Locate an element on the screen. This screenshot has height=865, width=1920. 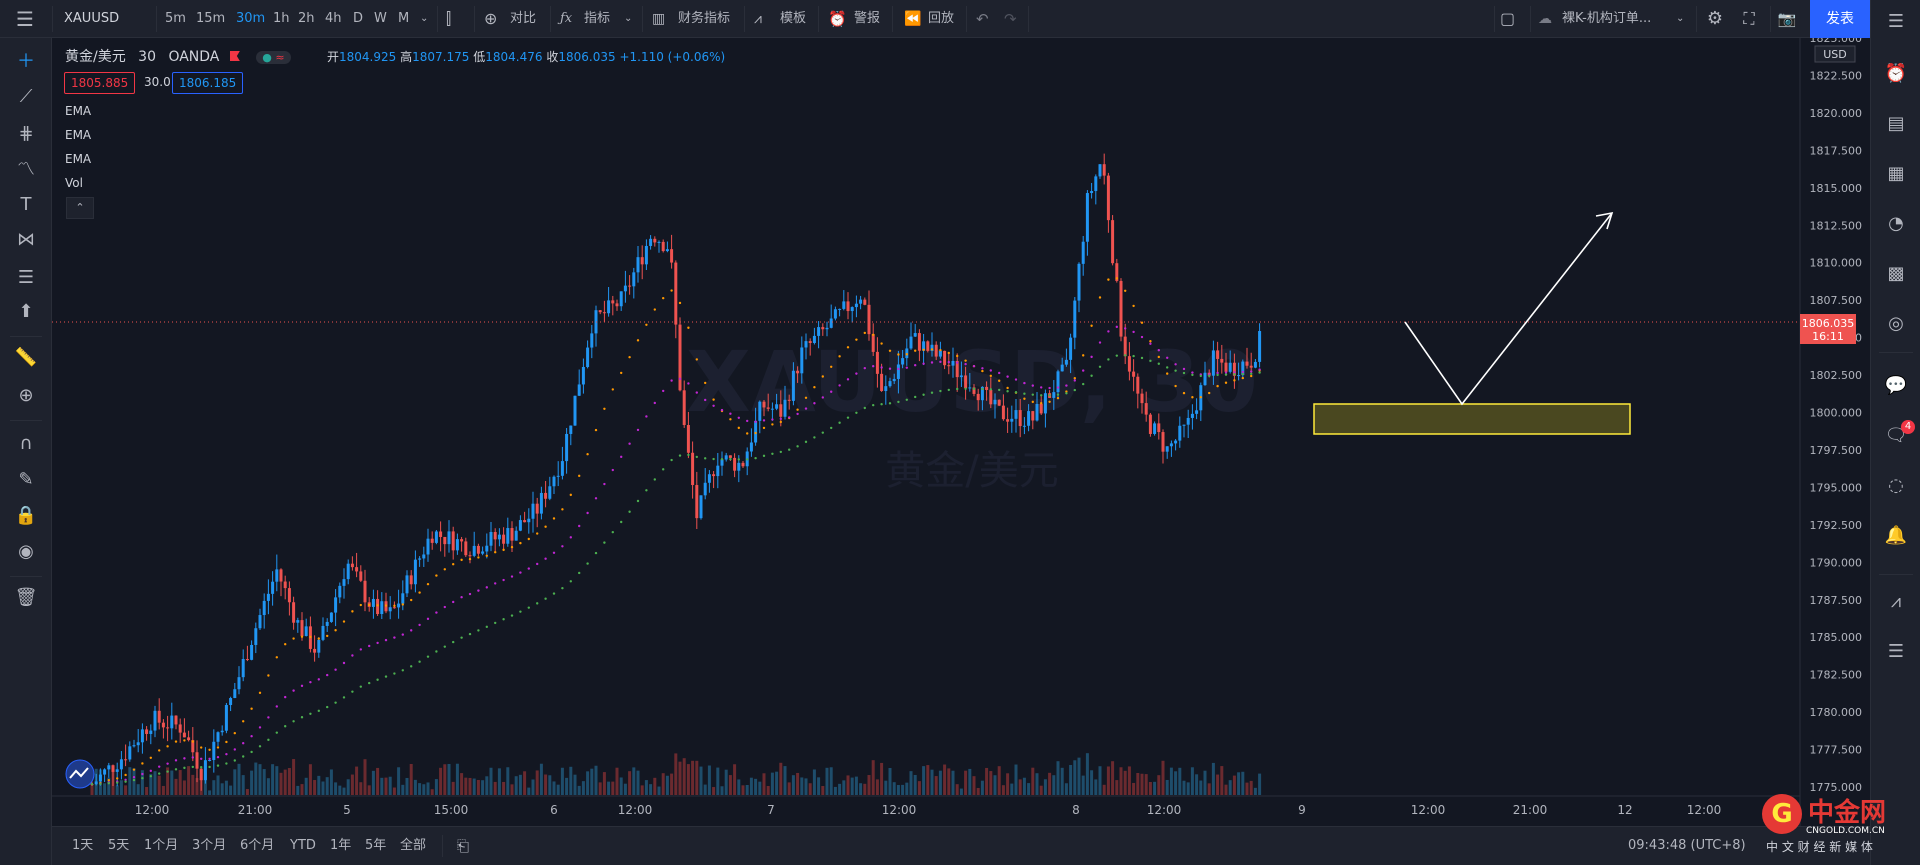
timeframe-5m: 5m is located at coordinates (175, 18).